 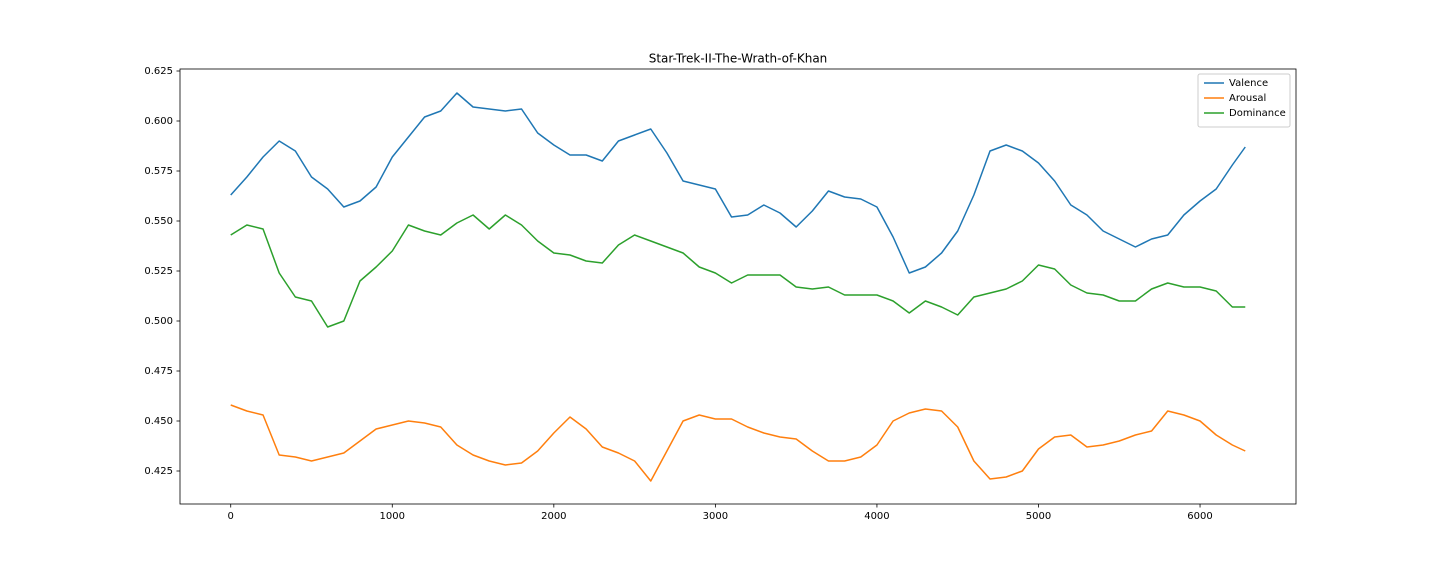 I want to click on y-tick-label: 0.625, so click(x=158, y=71).